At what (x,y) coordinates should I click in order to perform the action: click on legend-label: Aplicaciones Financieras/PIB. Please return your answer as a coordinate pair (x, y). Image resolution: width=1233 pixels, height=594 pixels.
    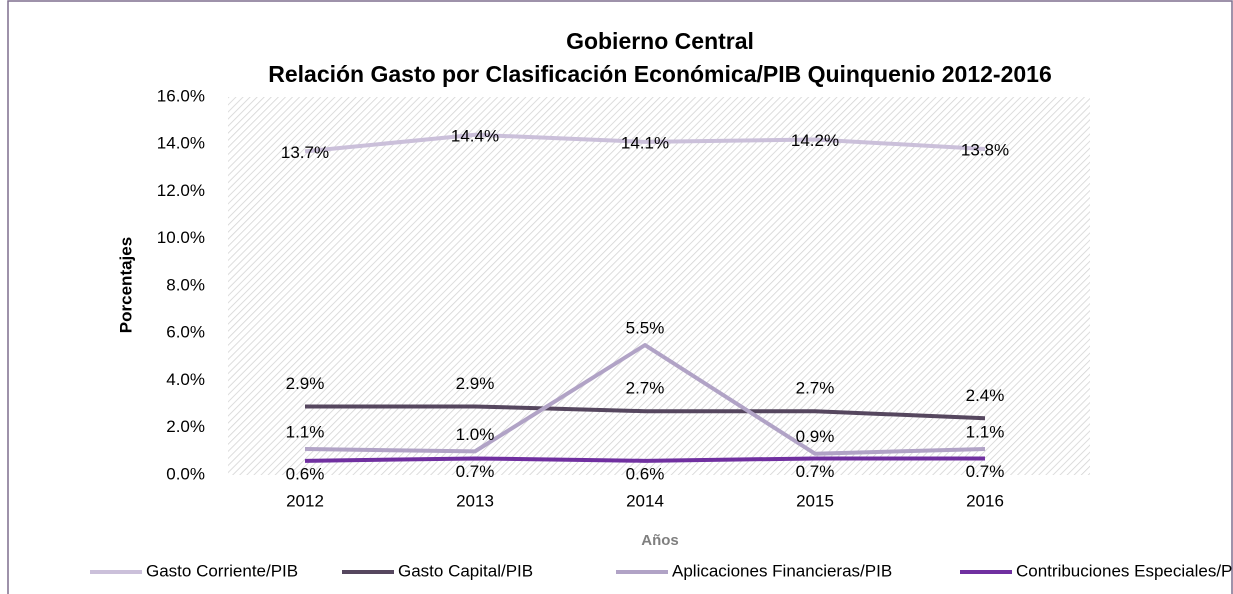
    Looking at the image, I should click on (782, 570).